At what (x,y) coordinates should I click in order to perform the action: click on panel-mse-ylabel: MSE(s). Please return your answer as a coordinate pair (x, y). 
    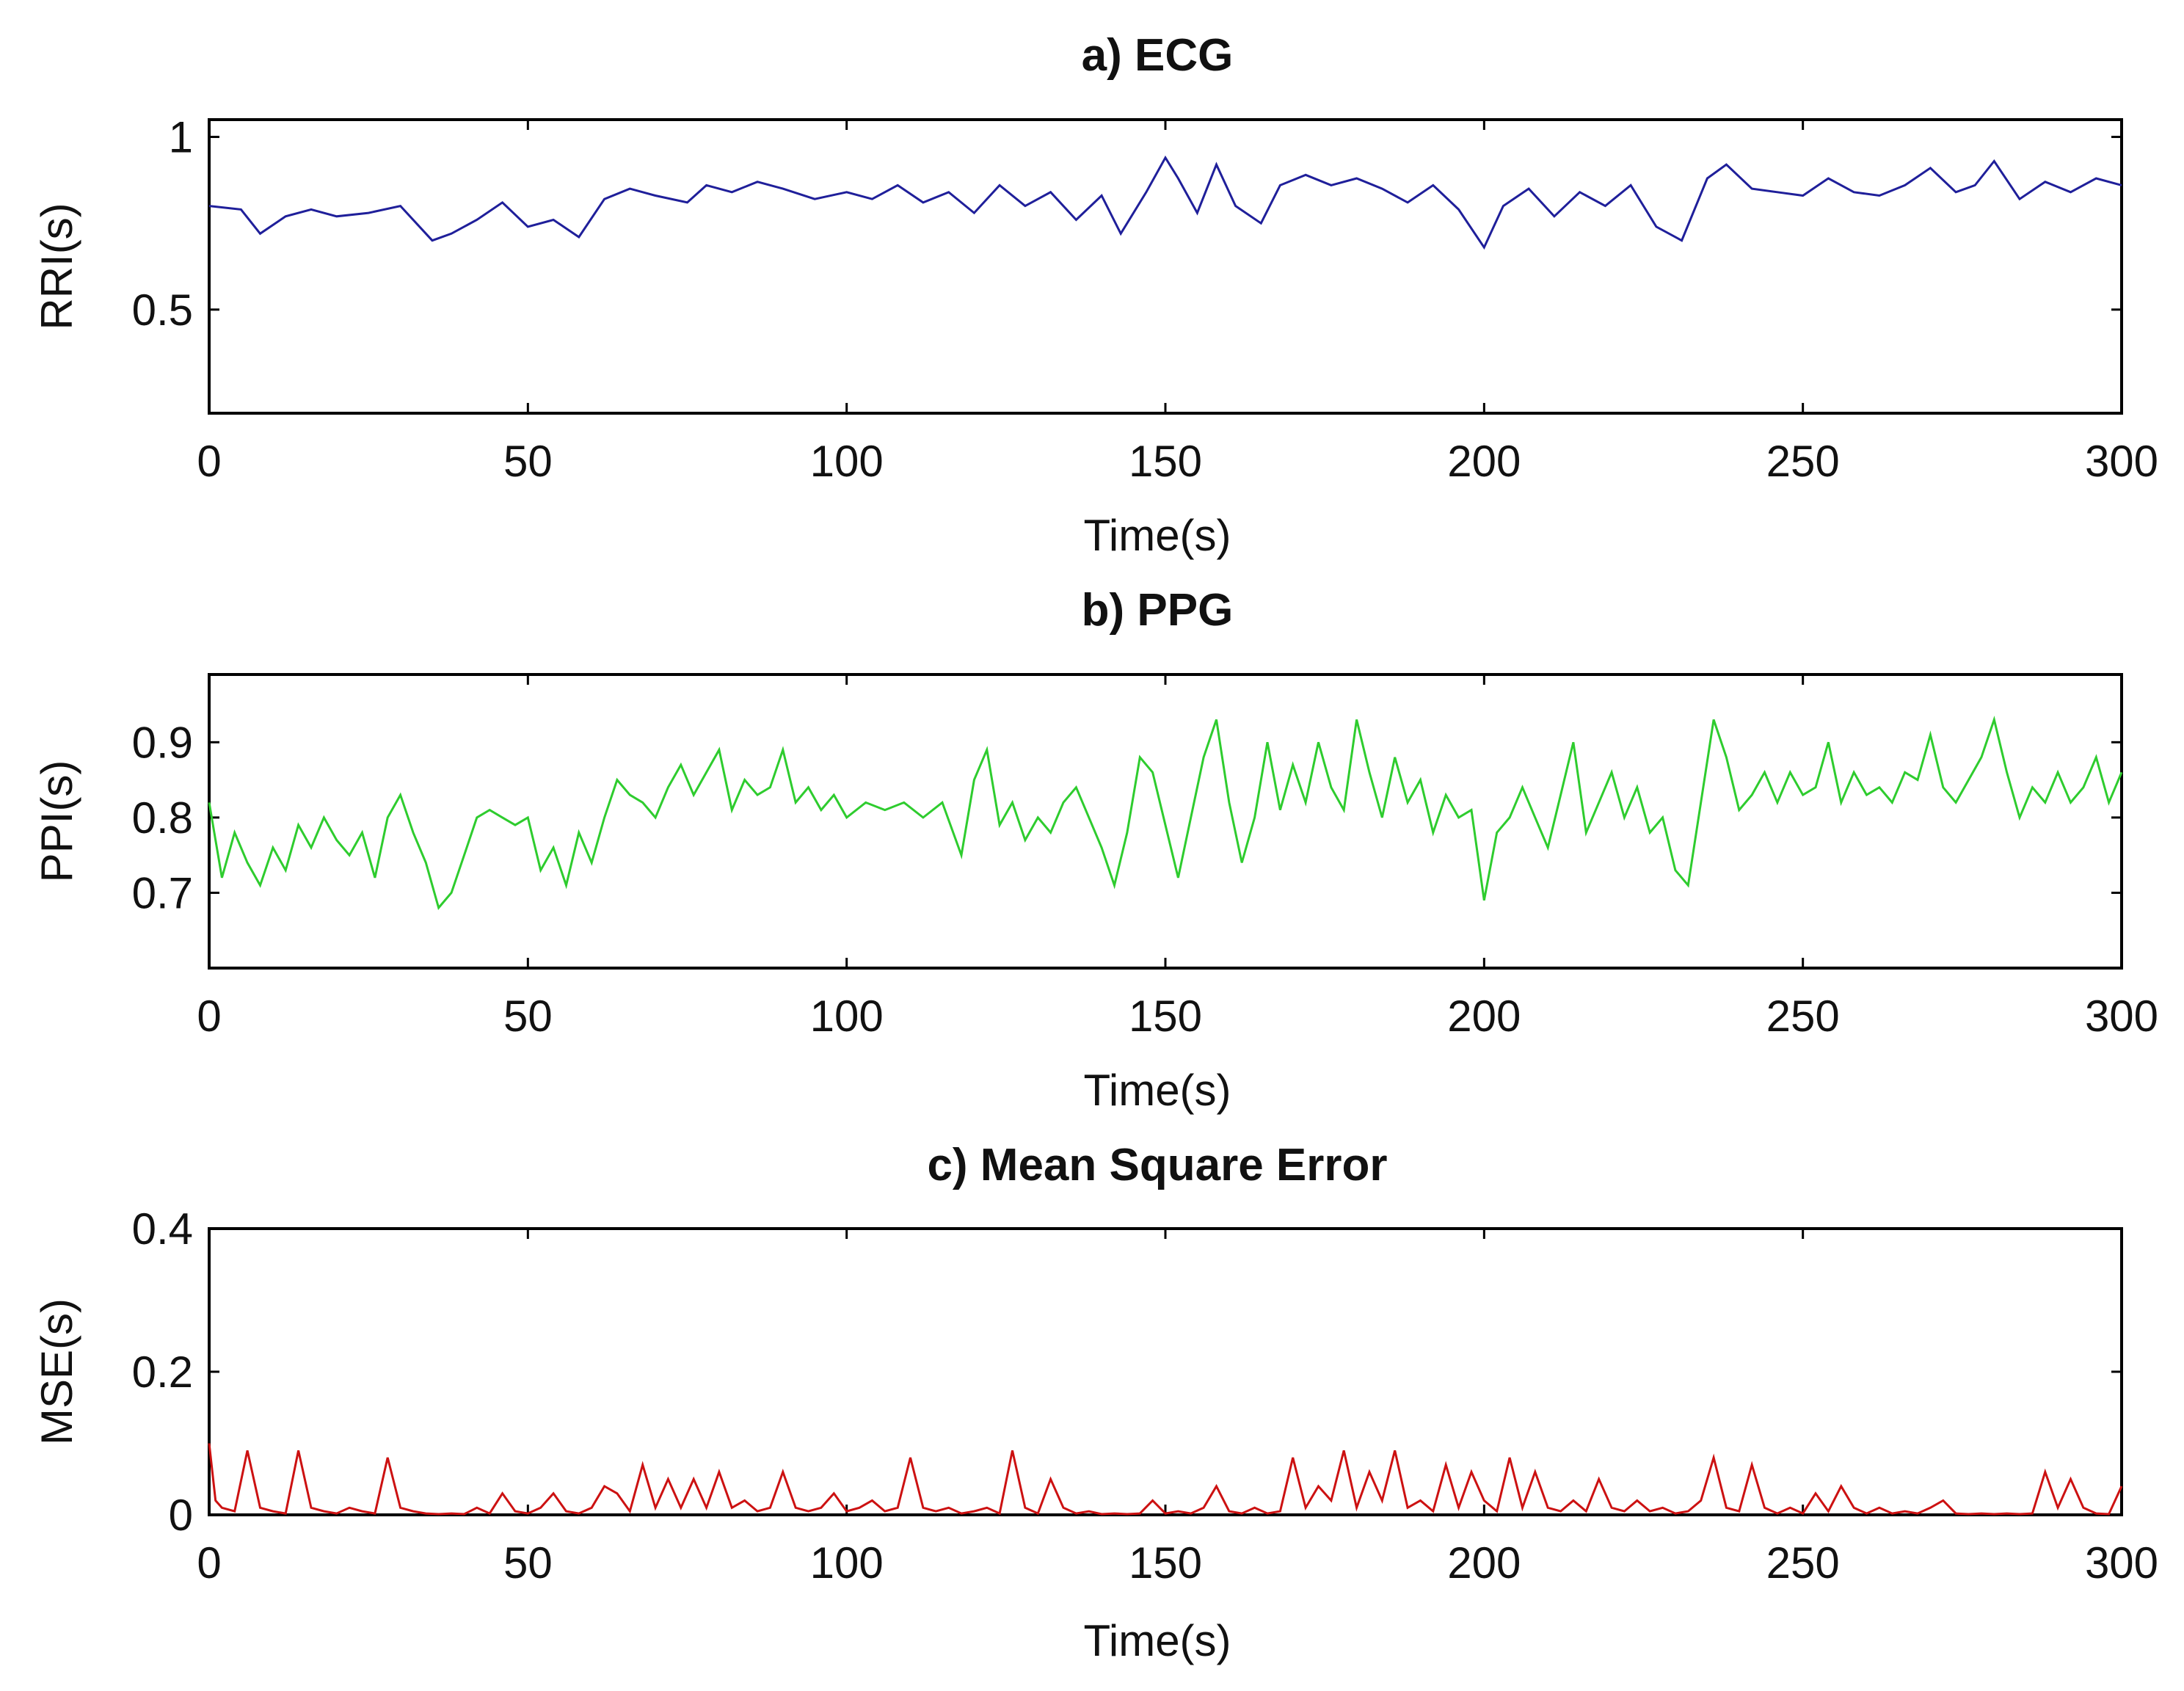
    Looking at the image, I should click on (57, 1371).